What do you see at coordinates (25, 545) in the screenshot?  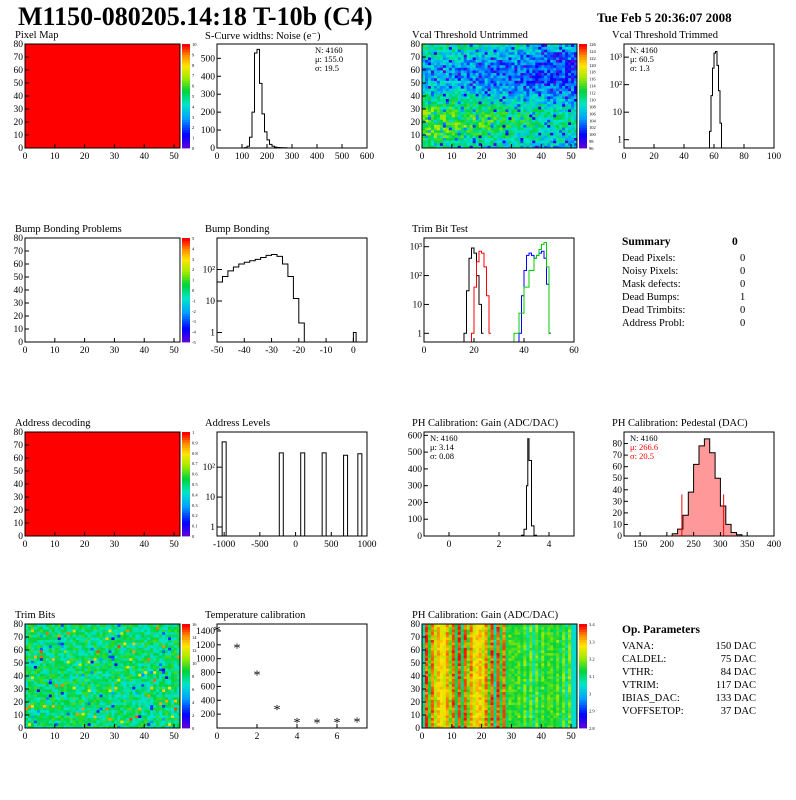 I see `tick-label: 0` at bounding box center [25, 545].